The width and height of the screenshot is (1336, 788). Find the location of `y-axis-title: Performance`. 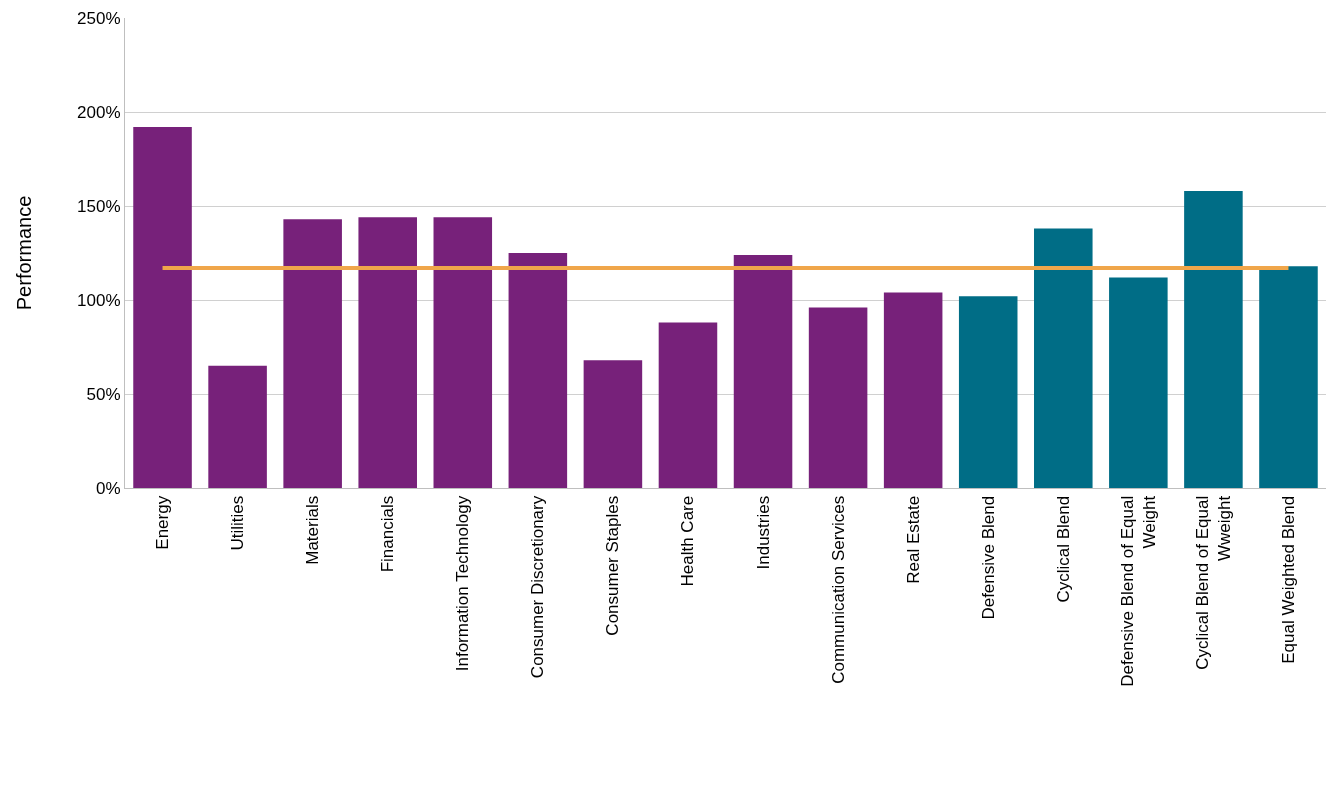

y-axis-title: Performance is located at coordinates (23, 253).